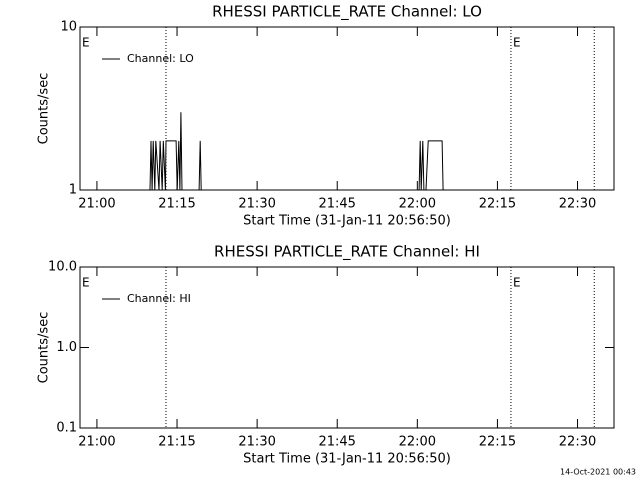 This screenshot has width=640, height=480. What do you see at coordinates (73, 190) in the screenshot?
I see `y-tick-label: 1` at bounding box center [73, 190].